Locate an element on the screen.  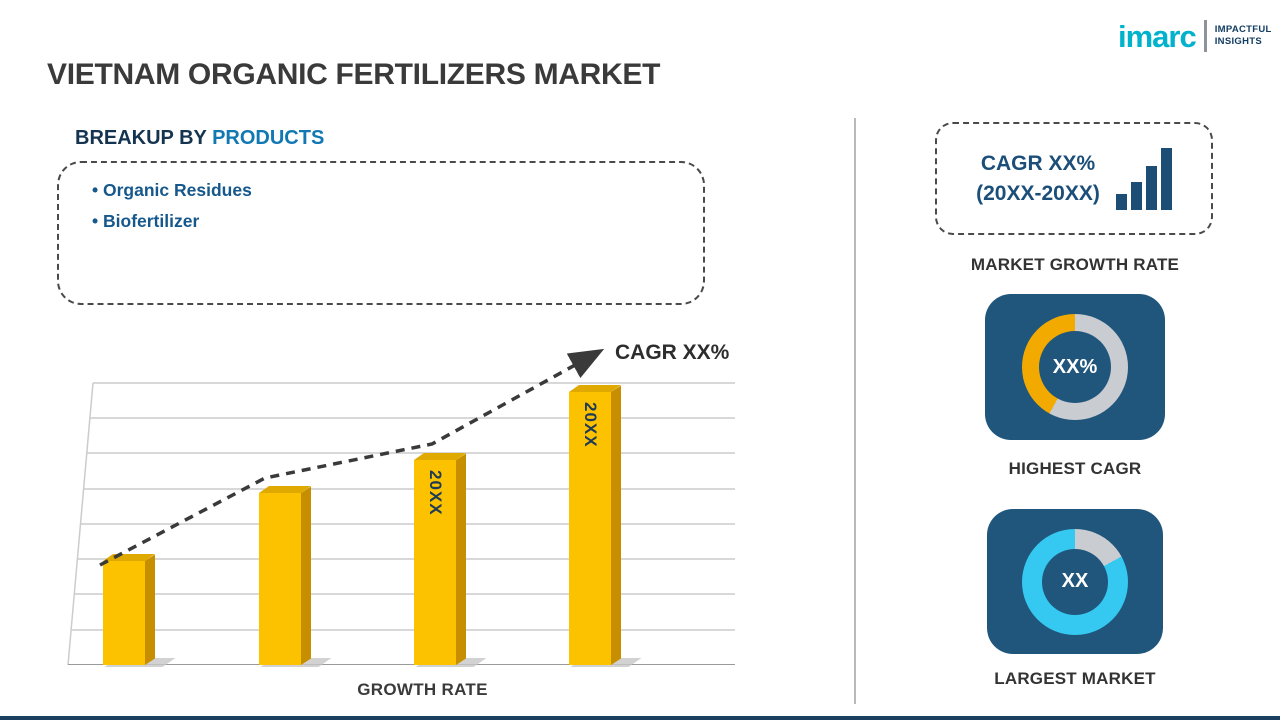
vertical-divider is located at coordinates (855, 411).